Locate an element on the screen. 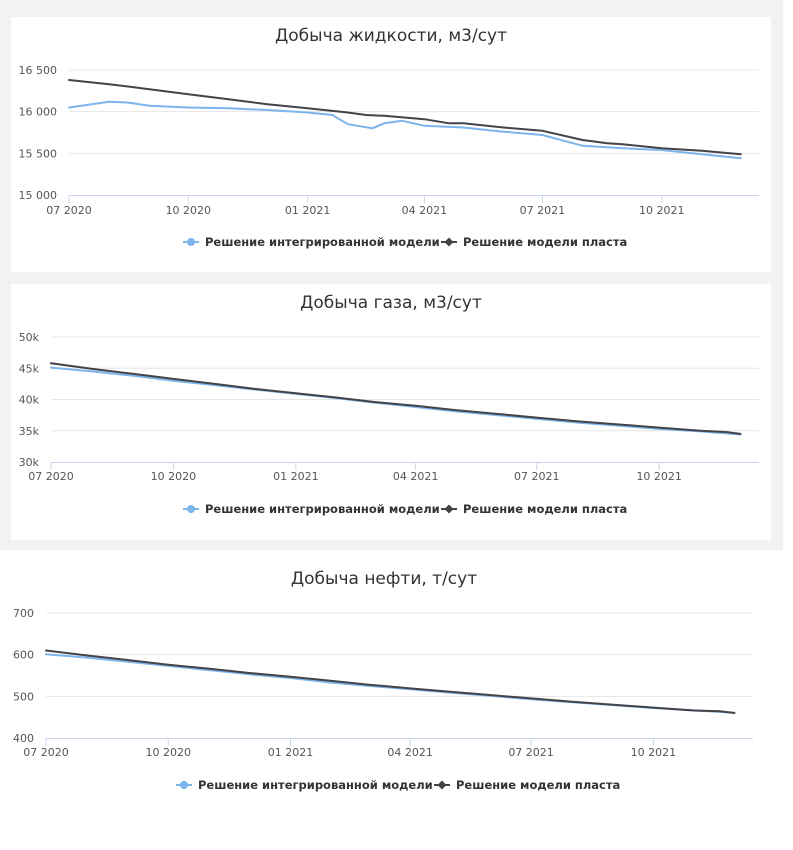  gas-chart-title: Добыча газа, м3/сут is located at coordinates (391, 303).